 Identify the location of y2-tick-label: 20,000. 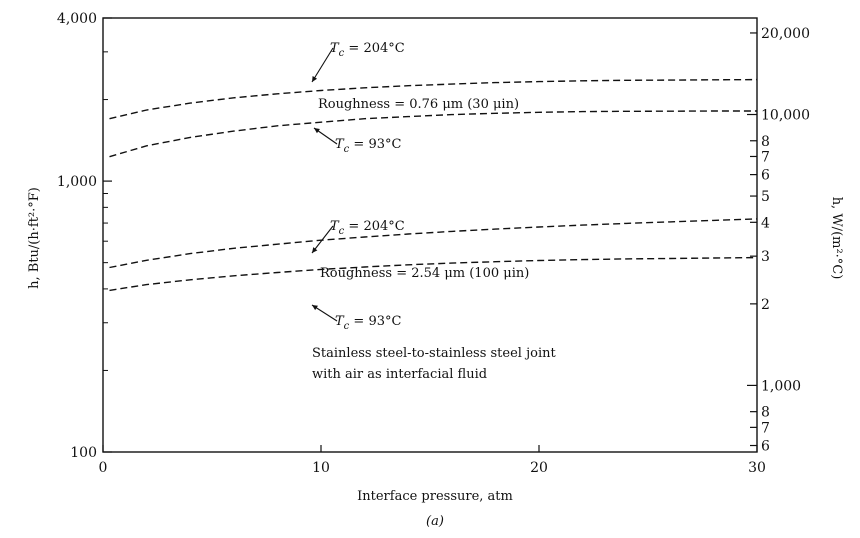
(785, 34).